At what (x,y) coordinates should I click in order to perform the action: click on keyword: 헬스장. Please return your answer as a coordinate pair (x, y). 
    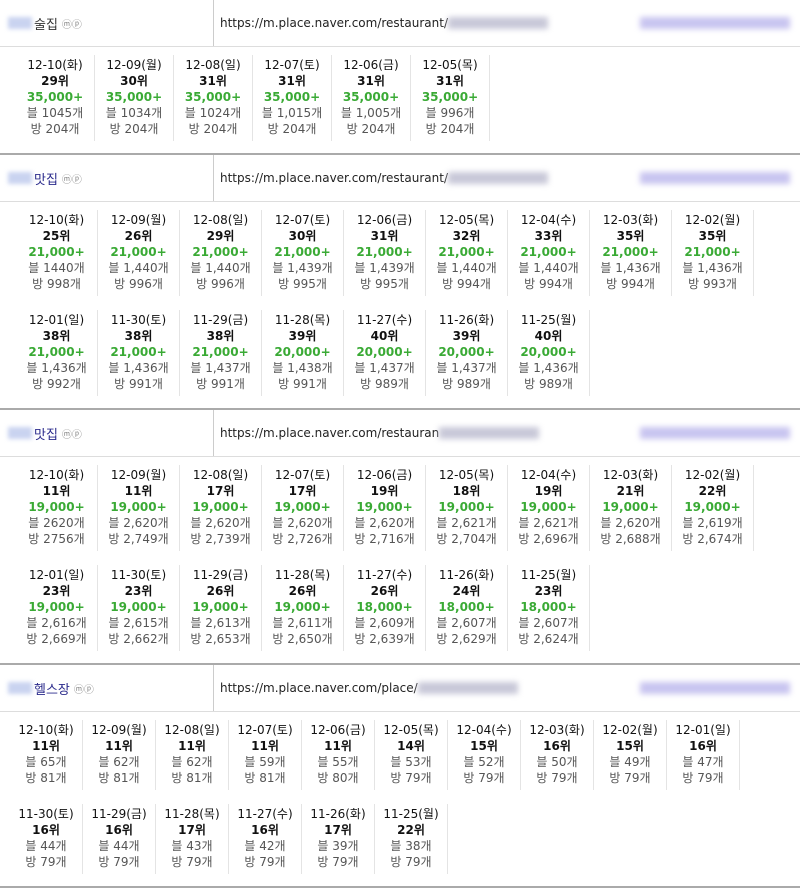
    Looking at the image, I should click on (52, 690).